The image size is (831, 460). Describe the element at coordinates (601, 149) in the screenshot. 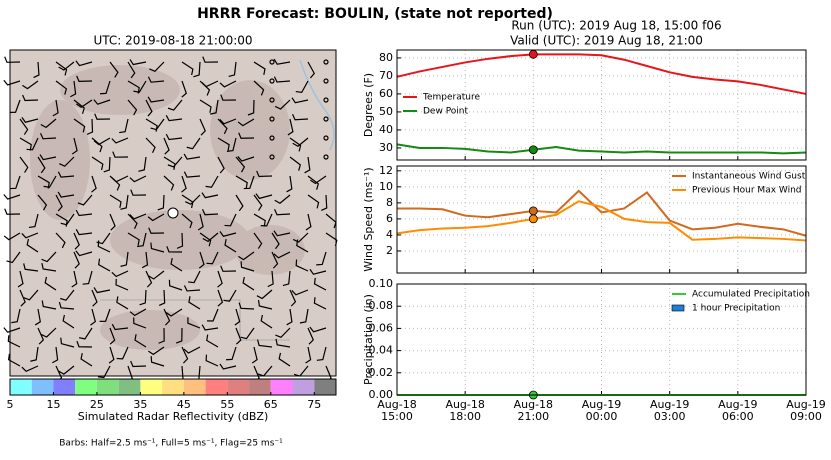

I see `series-line` at that location.